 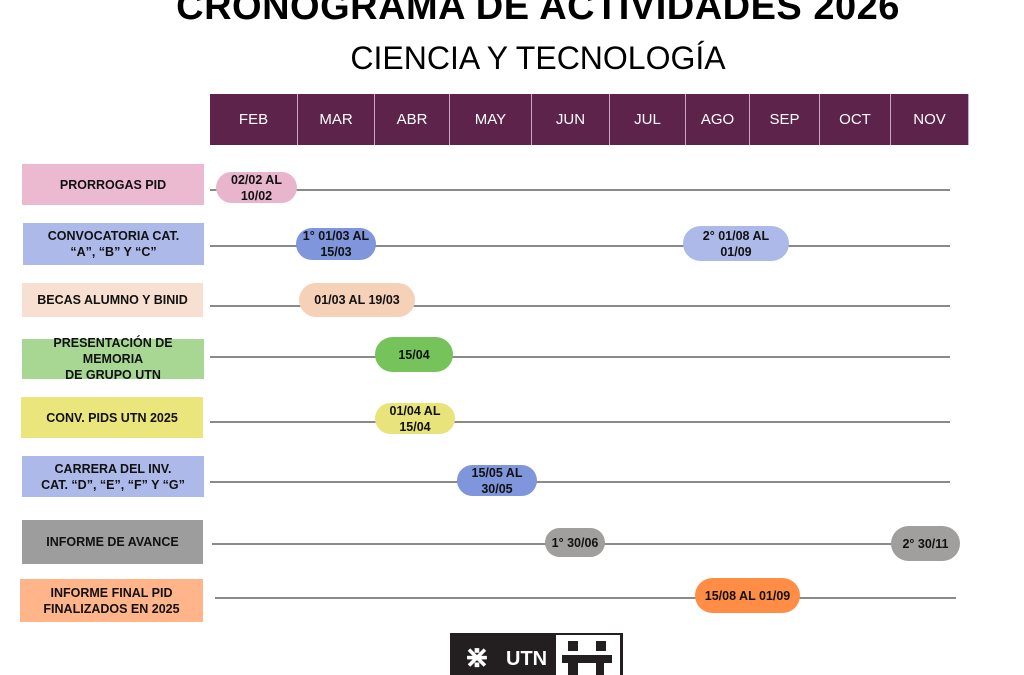 I want to click on activity-label: INFORME DE AVANCE, so click(x=112, y=542).